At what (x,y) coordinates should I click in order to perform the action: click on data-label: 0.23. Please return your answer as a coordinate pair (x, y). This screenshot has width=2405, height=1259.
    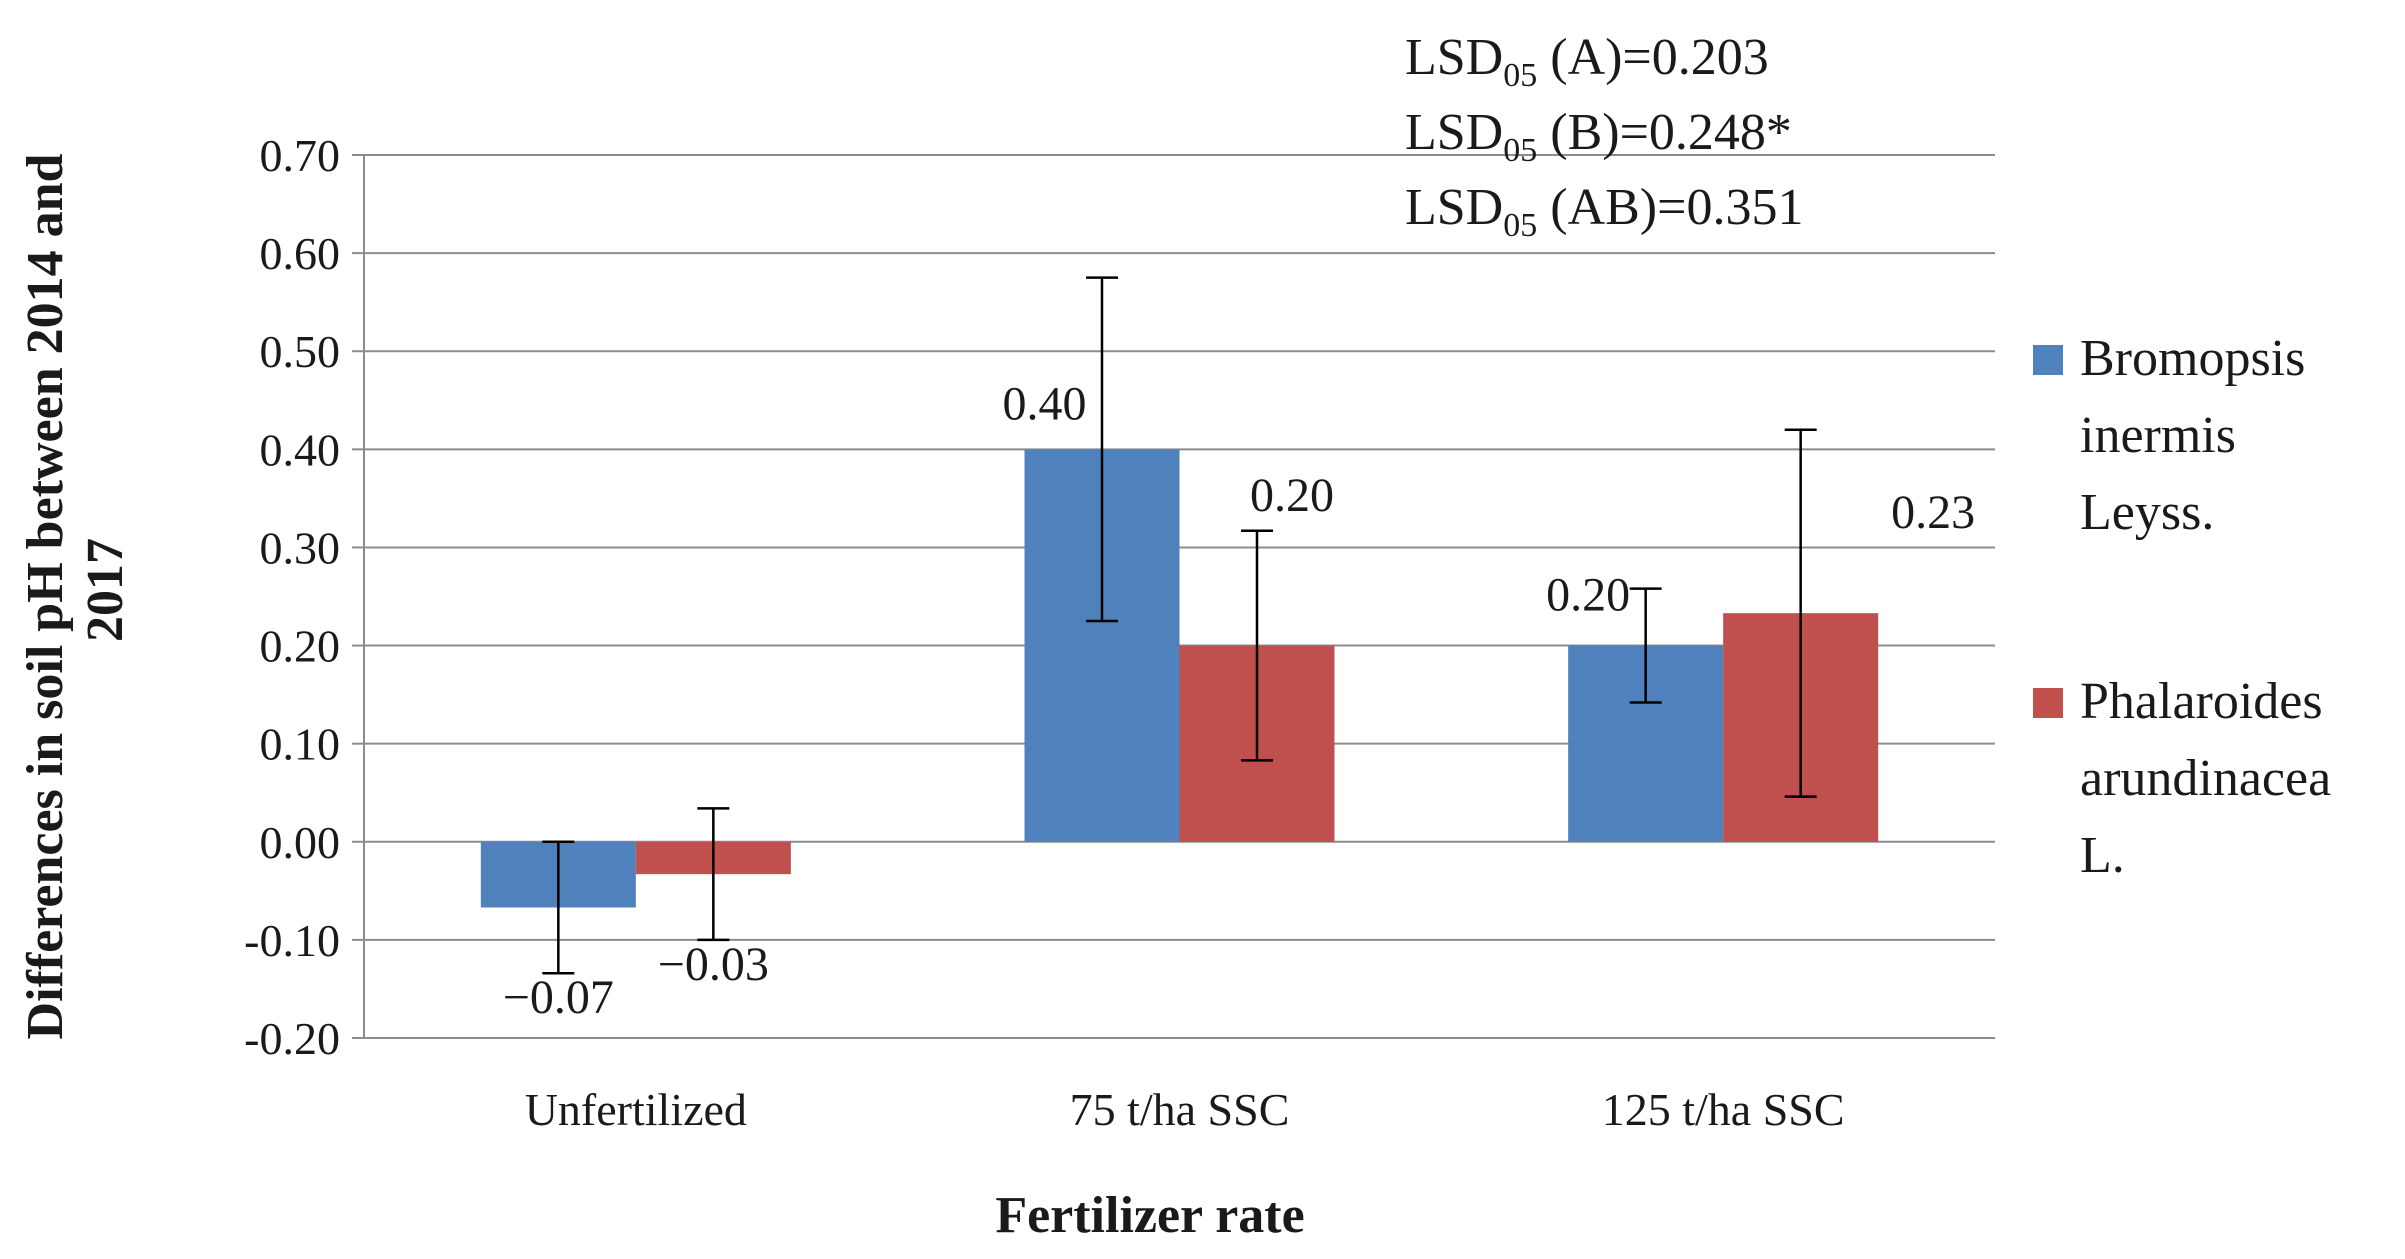
    Looking at the image, I should click on (1933, 512).